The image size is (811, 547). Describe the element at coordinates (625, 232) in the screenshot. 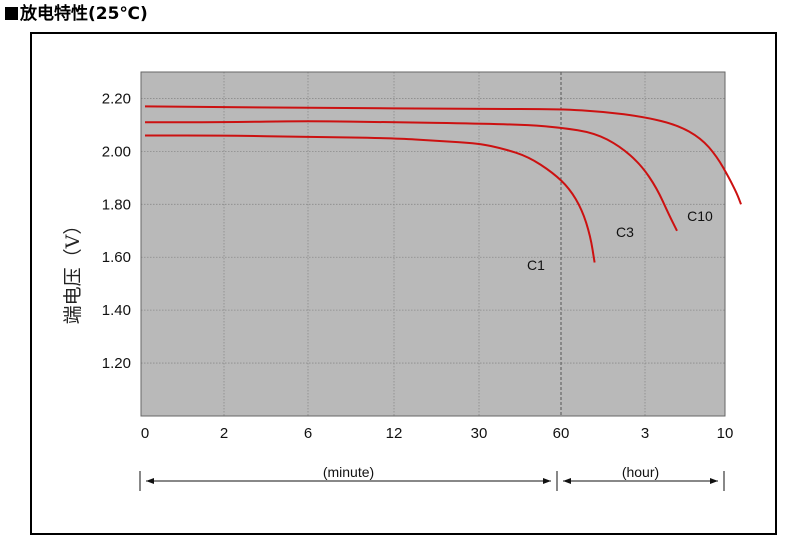

I see `curve-label-c3: C3` at that location.